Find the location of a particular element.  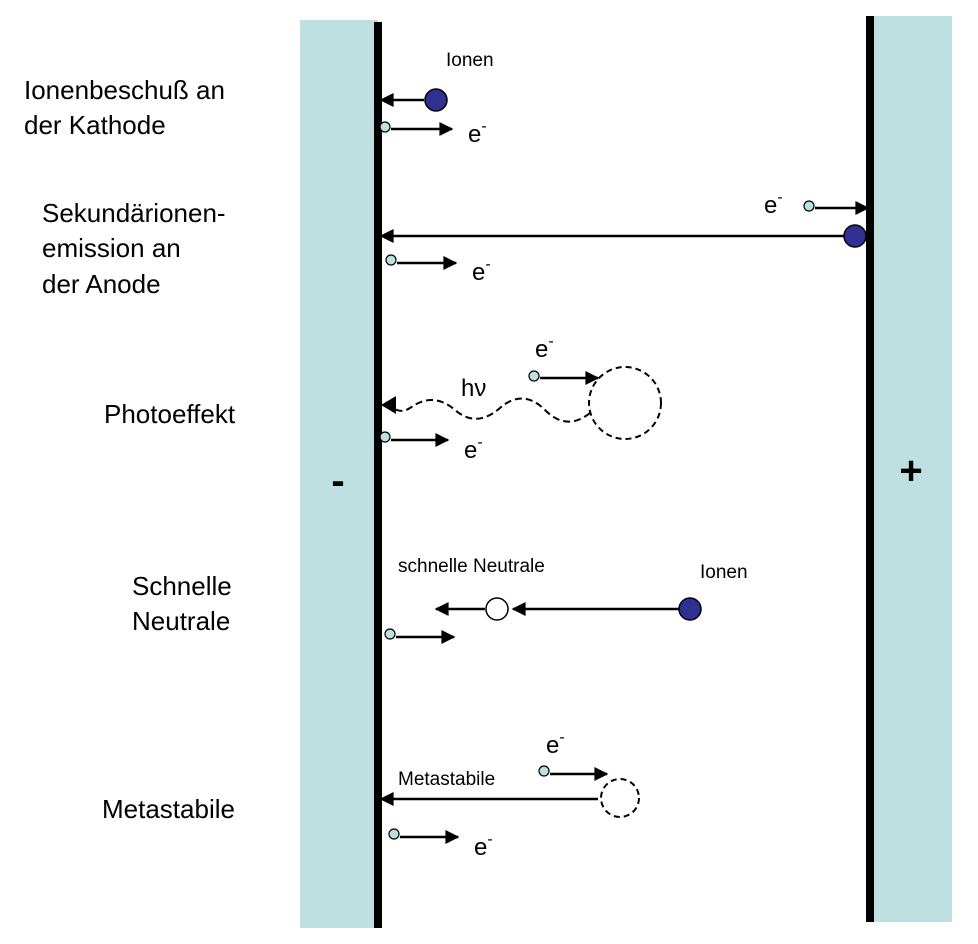

row1-label-line2: der Kathode is located at coordinates (95, 125).